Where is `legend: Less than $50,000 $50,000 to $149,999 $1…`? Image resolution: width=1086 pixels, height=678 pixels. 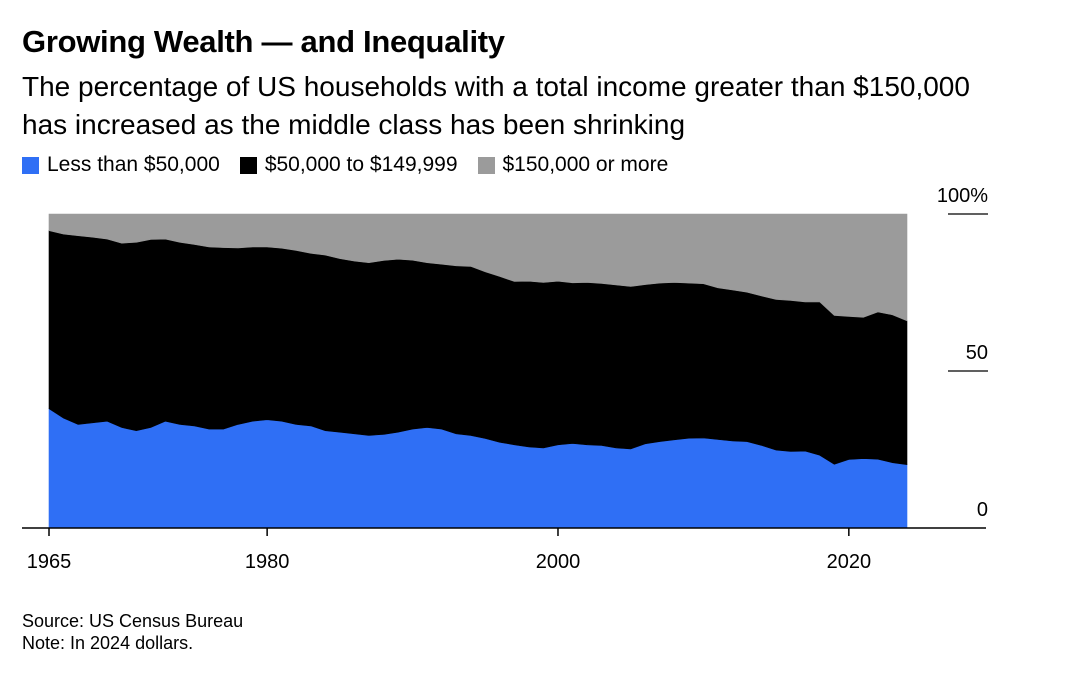
legend: Less than $50,000 $50,000 to $149,999 $1… is located at coordinates (355, 165).